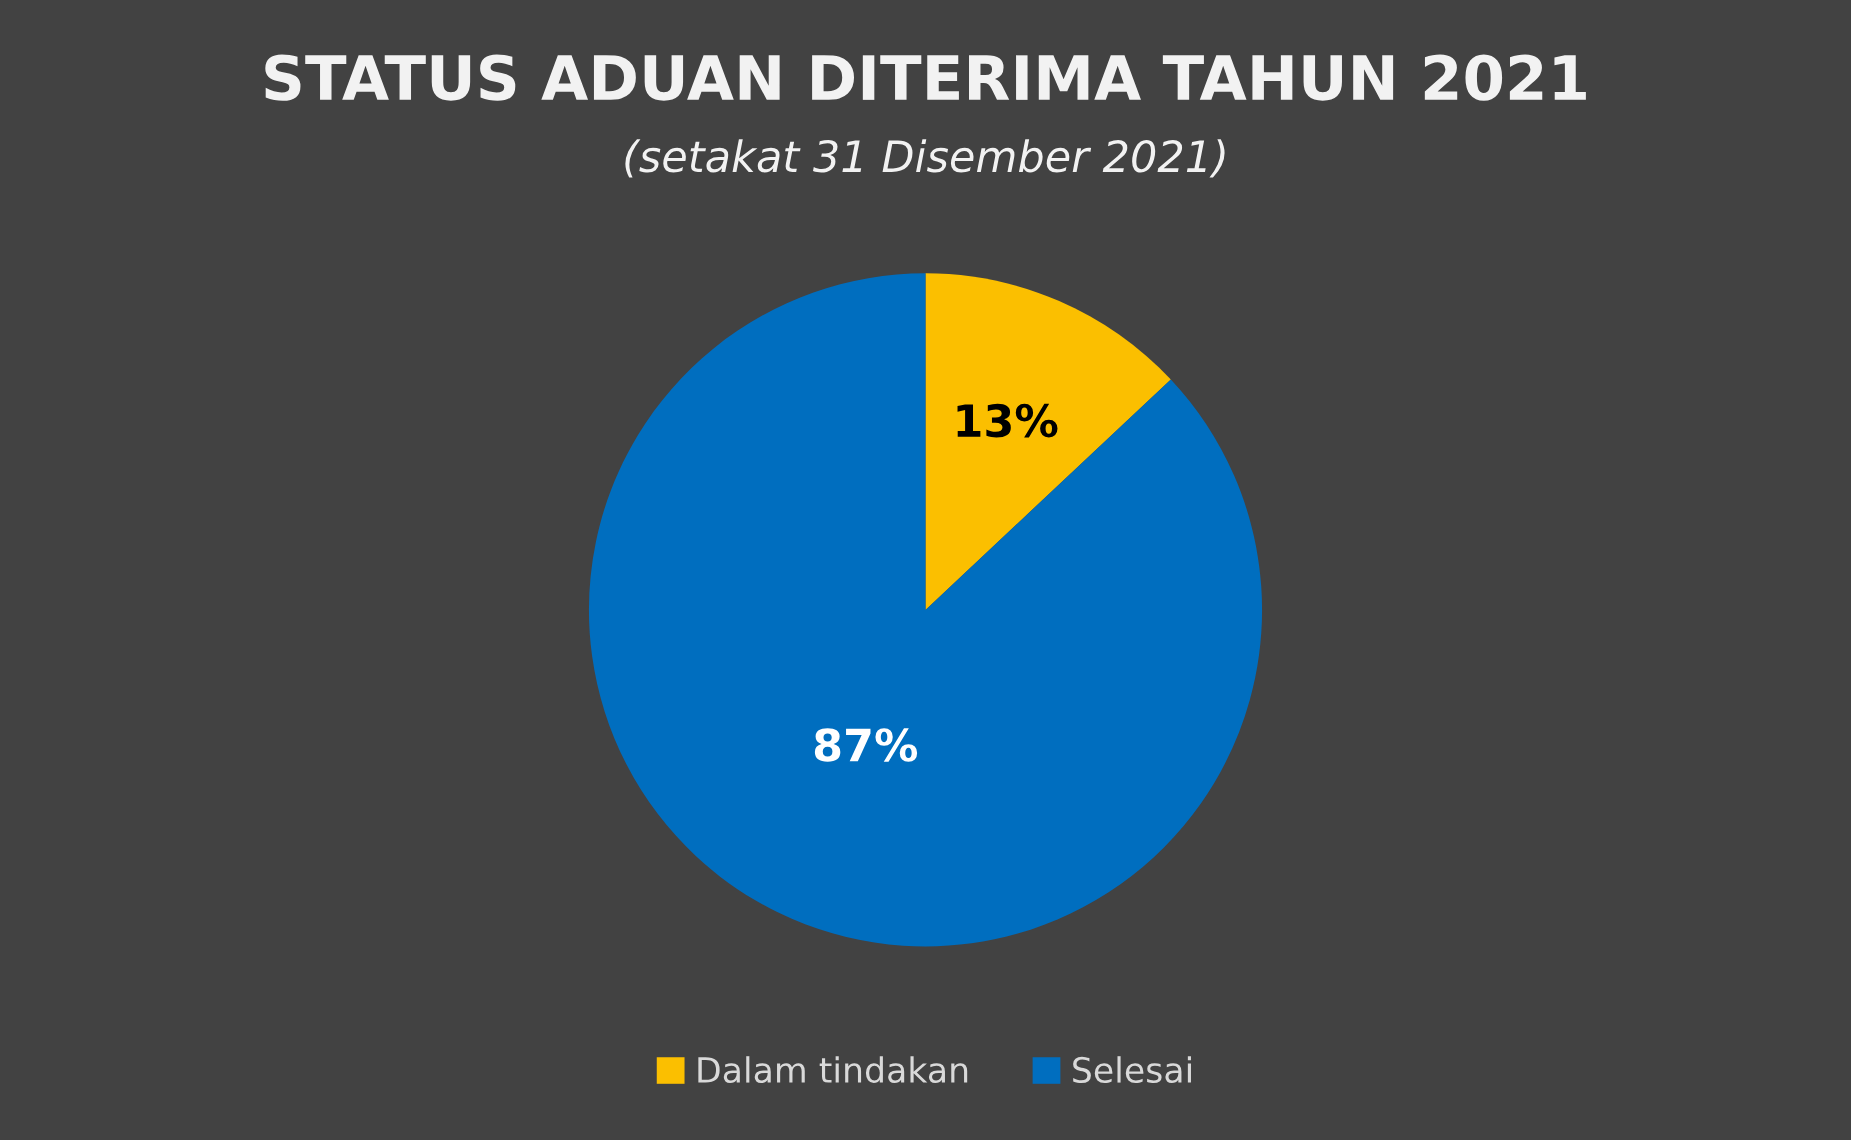  Describe the element at coordinates (1132, 1070) in the screenshot. I see `legend-label: Selesai` at that location.